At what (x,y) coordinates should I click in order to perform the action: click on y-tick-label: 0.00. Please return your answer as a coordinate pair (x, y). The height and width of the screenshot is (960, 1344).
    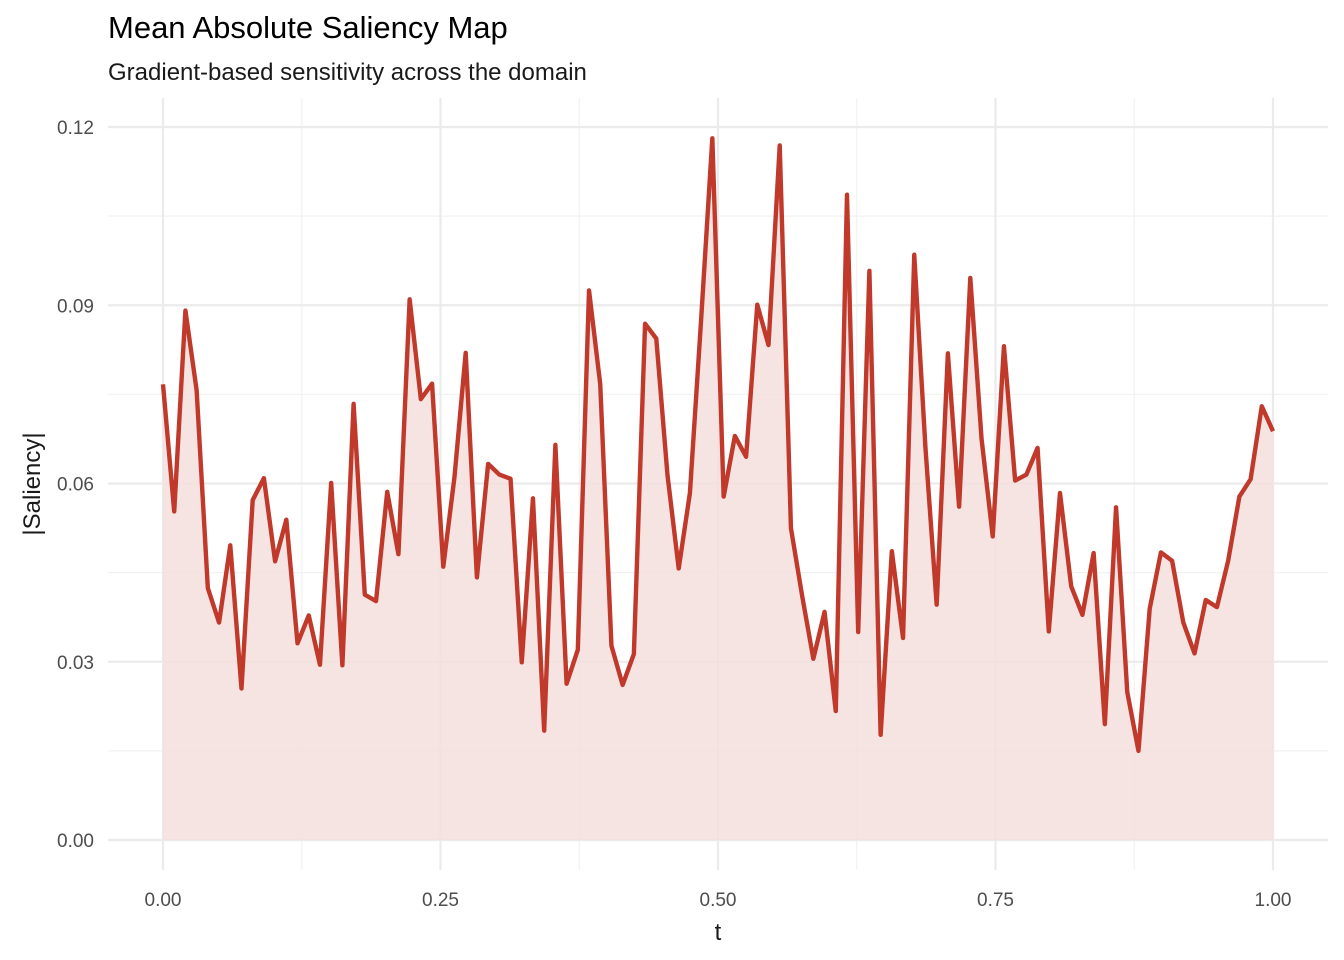
    Looking at the image, I should click on (75, 841).